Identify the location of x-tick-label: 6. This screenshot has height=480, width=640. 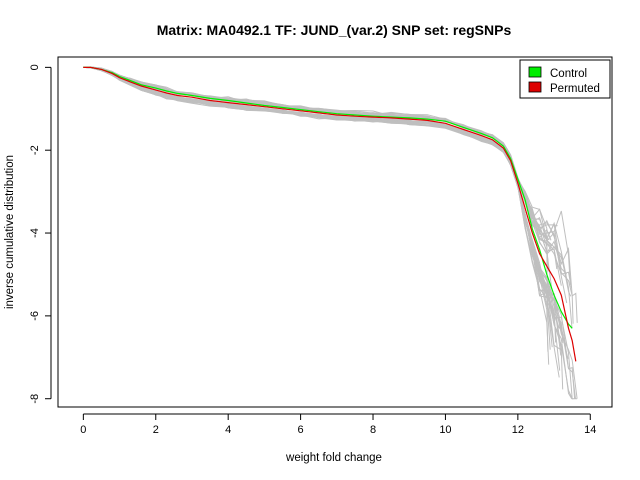
(301, 430).